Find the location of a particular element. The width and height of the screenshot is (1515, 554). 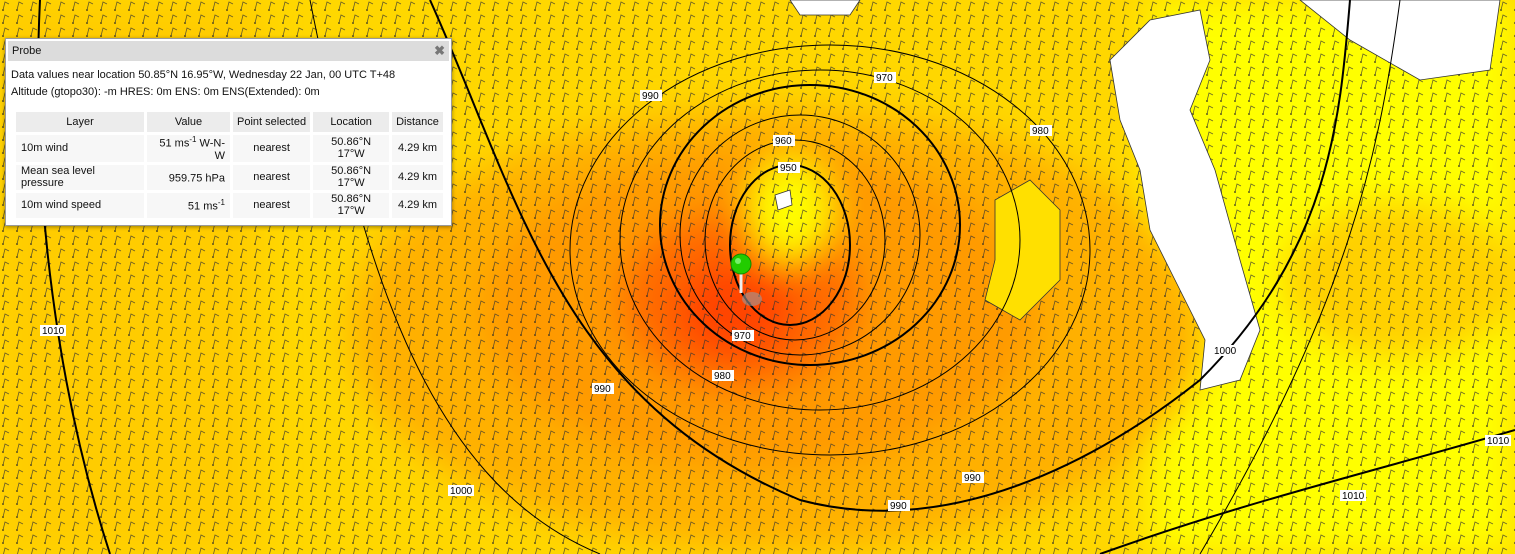

column-header: Point selected is located at coordinates (272, 122).